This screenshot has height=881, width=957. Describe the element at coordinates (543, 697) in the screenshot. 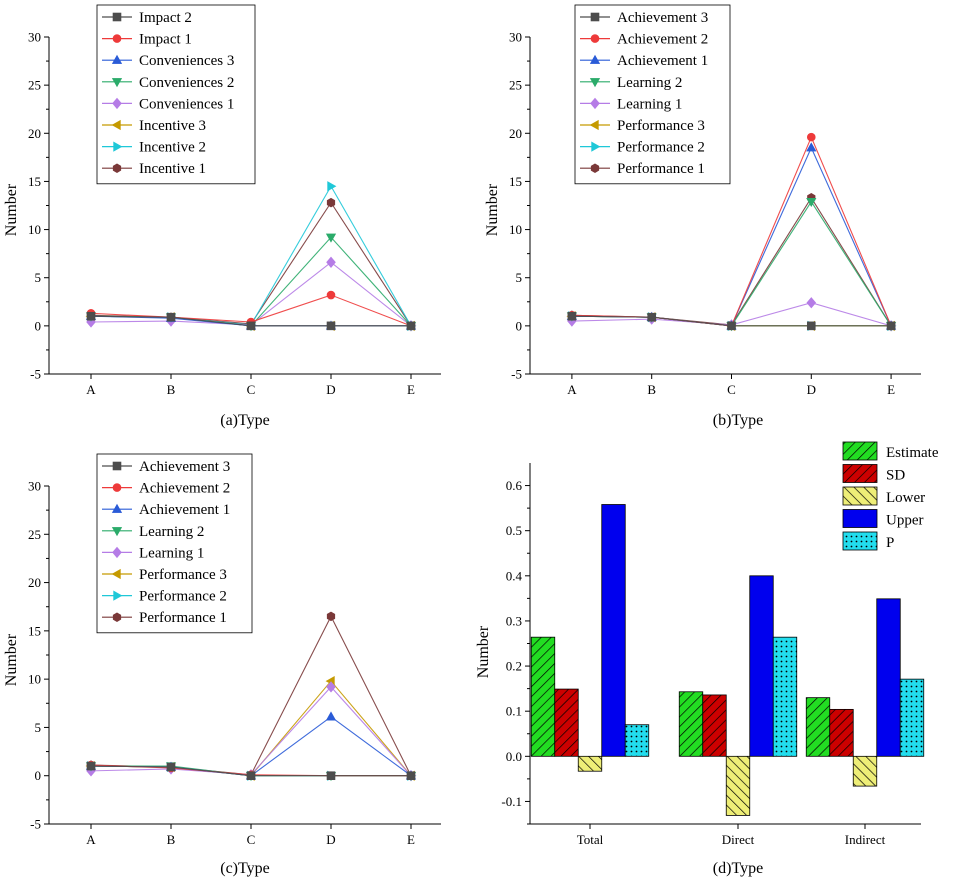

I see `bar-pattern-estimate-total` at that location.